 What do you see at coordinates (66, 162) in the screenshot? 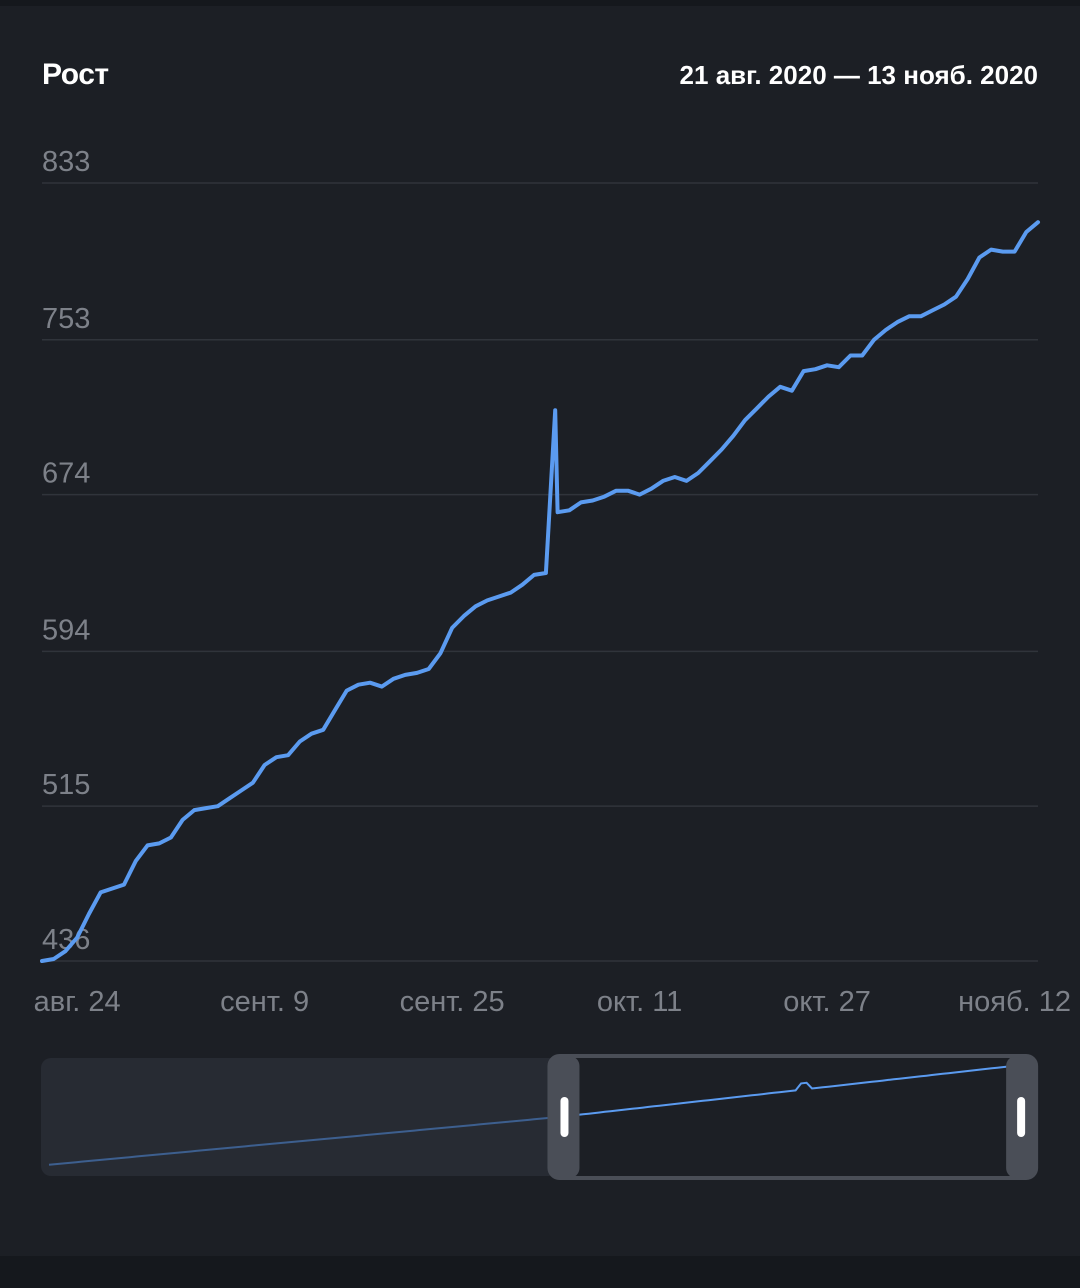
I see `y-tick-label: 833` at bounding box center [66, 162].